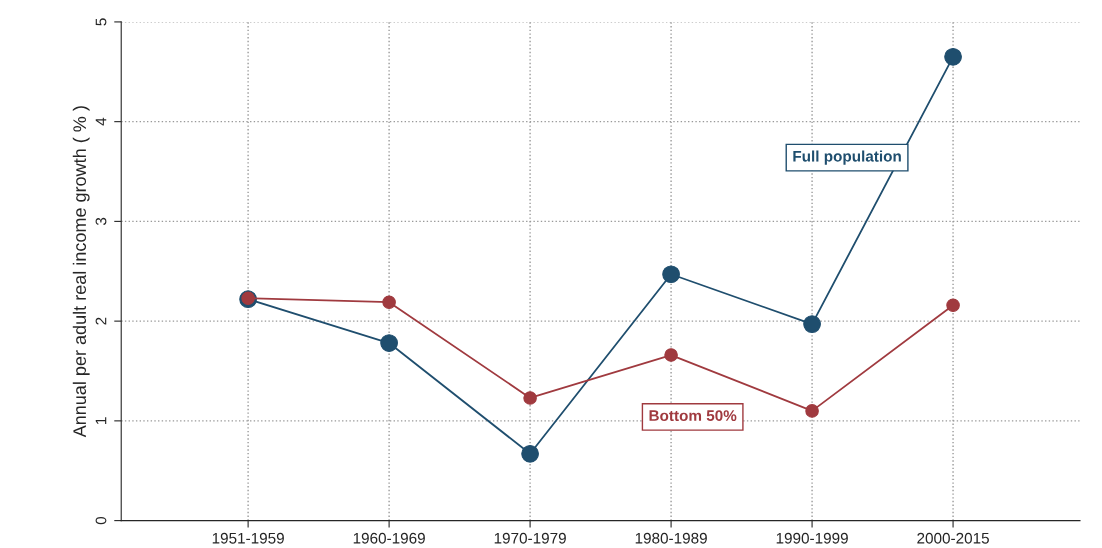 This screenshot has height=548, width=1102. I want to click on y-axis-title: Annual per adult real income growth ( % ), so click(81, 272).